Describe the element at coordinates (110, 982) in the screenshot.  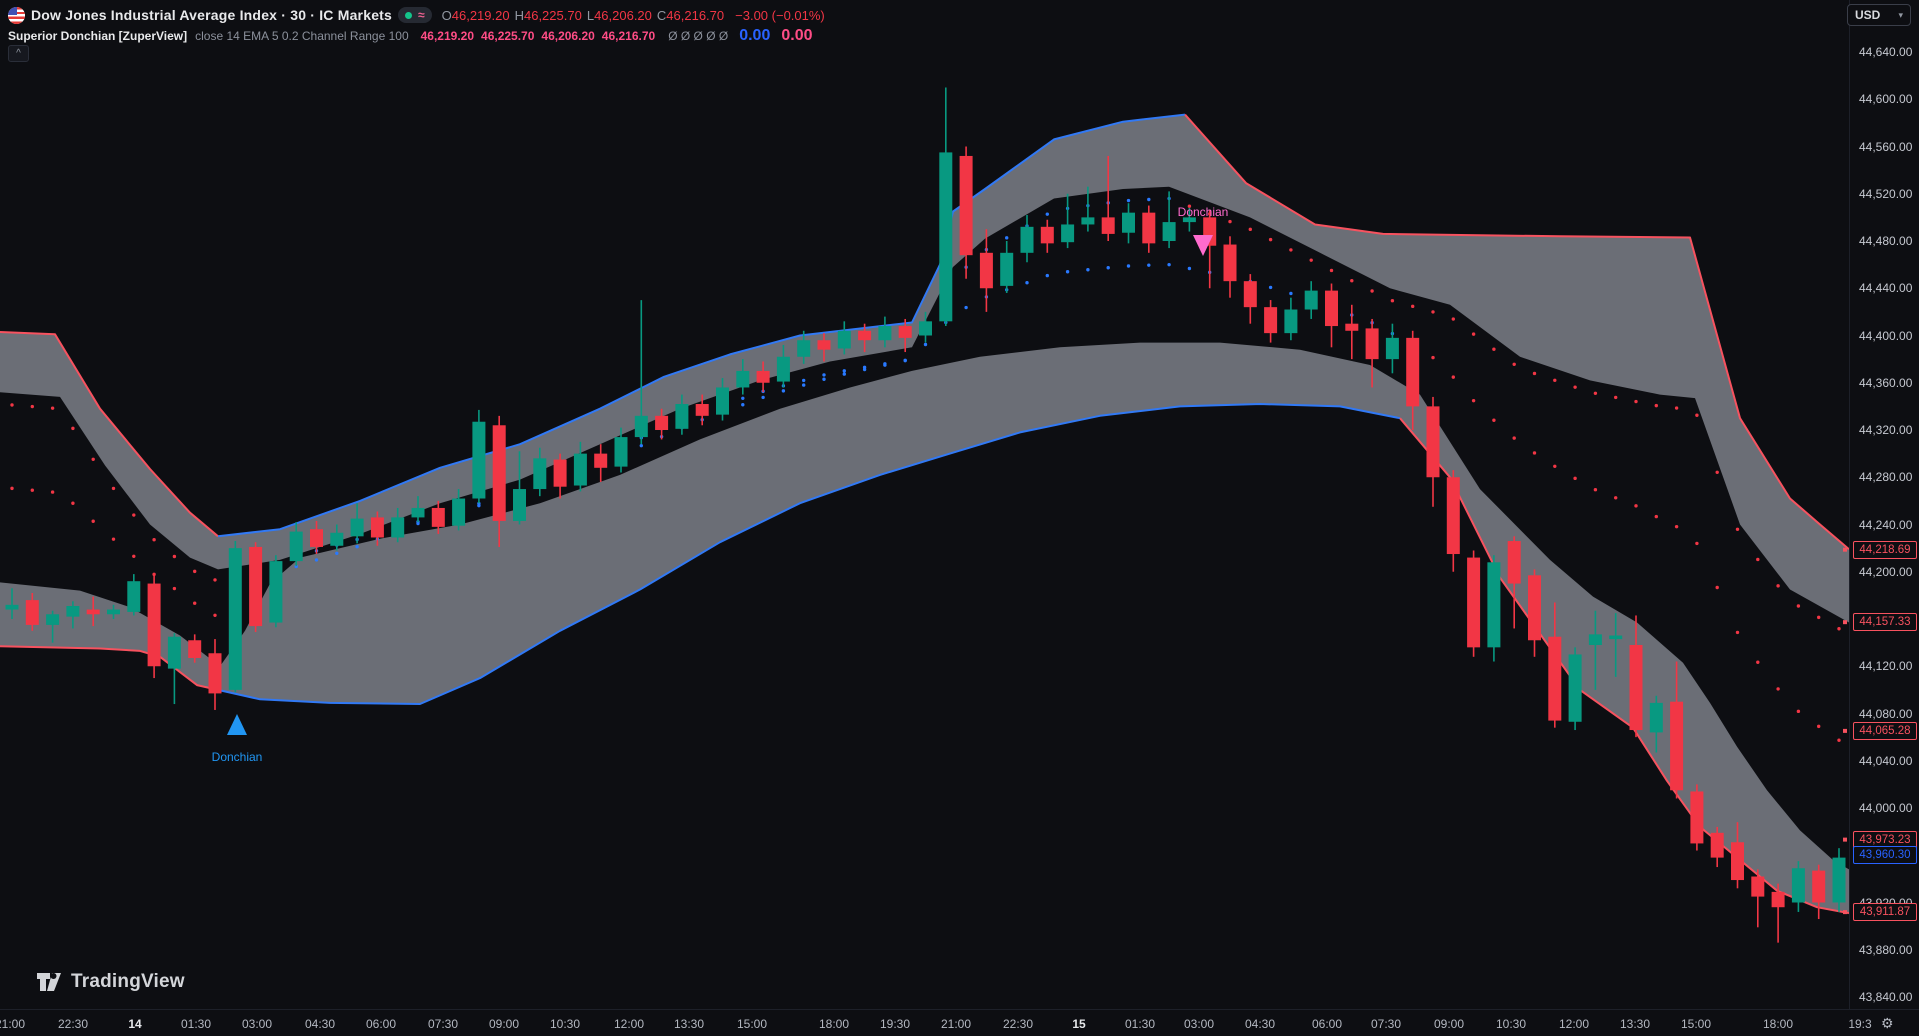
I see `tradingview-logo: TradingView` at that location.